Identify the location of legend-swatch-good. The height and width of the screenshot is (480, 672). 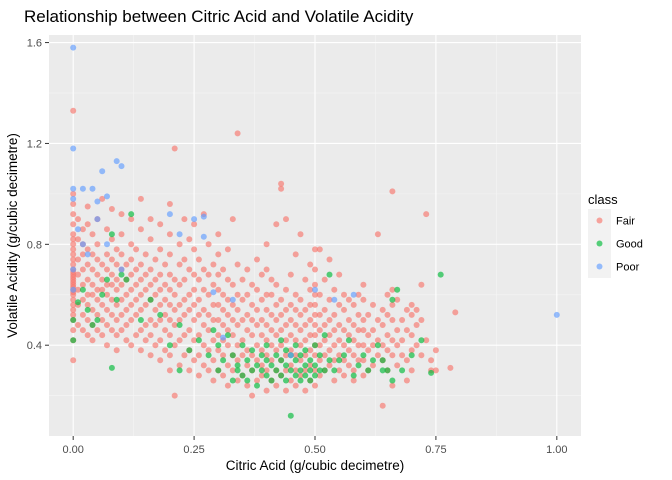
(599, 243).